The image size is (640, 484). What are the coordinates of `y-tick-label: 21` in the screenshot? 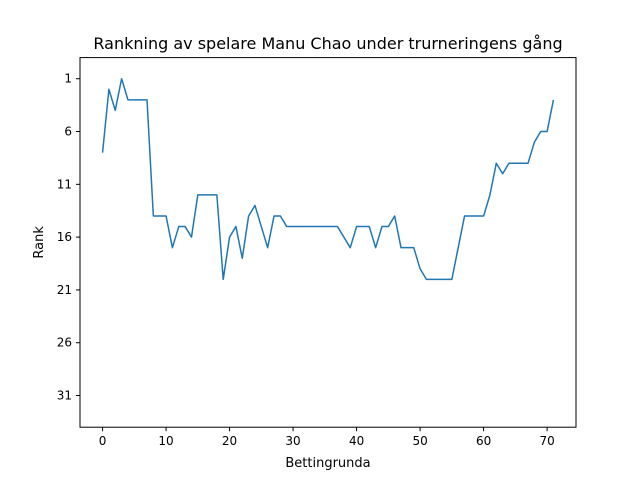 It's located at (64, 290).